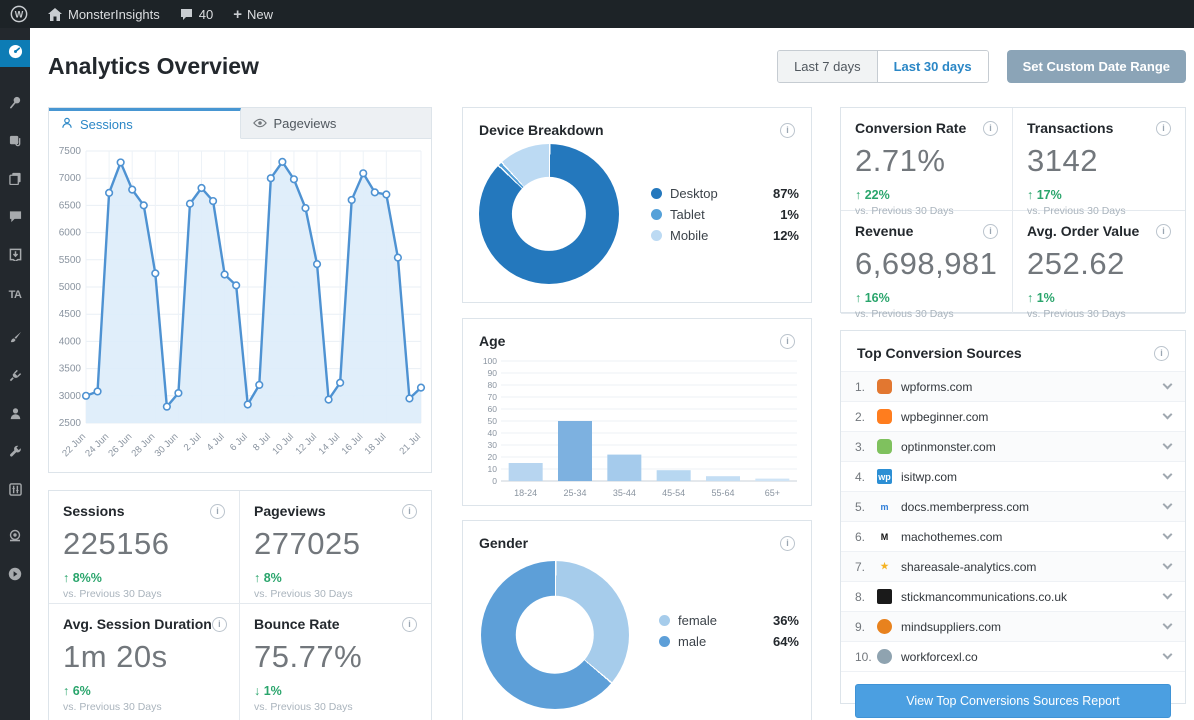 Image resolution: width=1194 pixels, height=720 pixels. Describe the element at coordinates (884, 566) in the screenshot. I see `source-favicon: ★` at that location.